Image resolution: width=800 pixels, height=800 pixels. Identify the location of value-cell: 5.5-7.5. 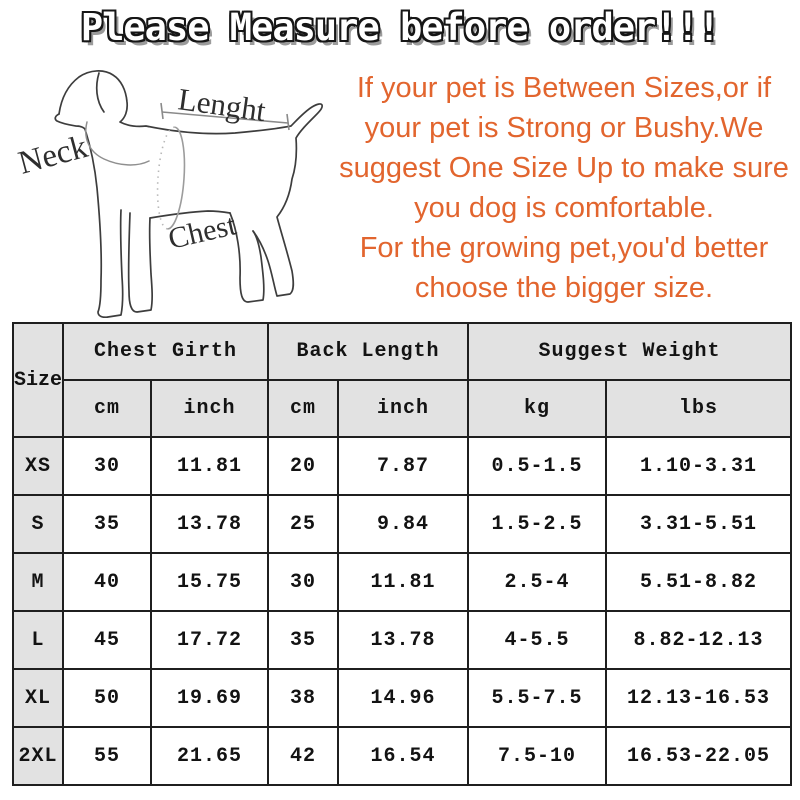
(537, 698).